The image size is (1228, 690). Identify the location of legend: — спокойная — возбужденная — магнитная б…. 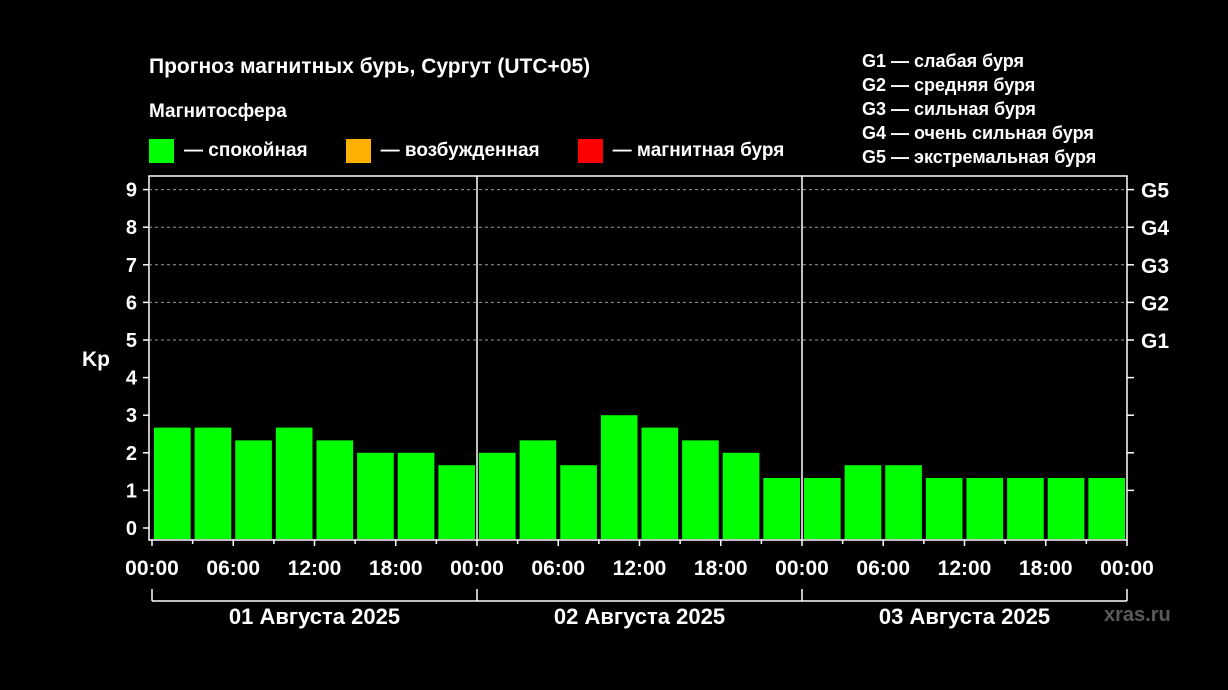
(485, 151).